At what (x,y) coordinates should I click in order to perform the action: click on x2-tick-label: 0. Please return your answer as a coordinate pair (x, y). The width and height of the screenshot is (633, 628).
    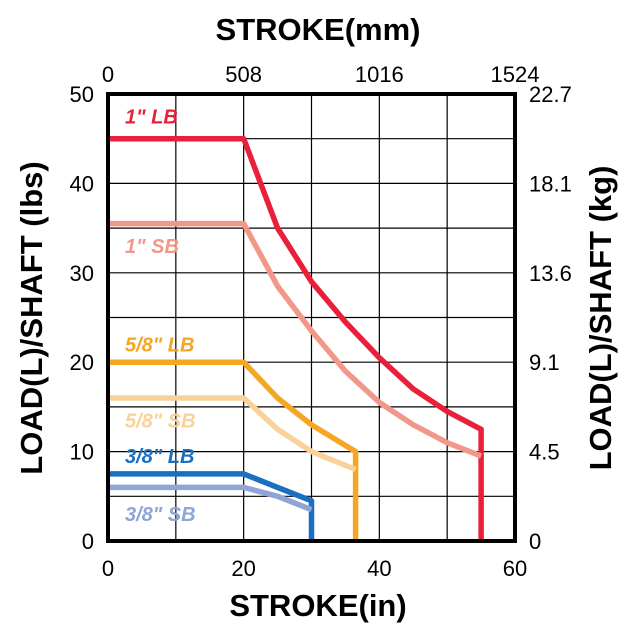
    Looking at the image, I should click on (108, 74).